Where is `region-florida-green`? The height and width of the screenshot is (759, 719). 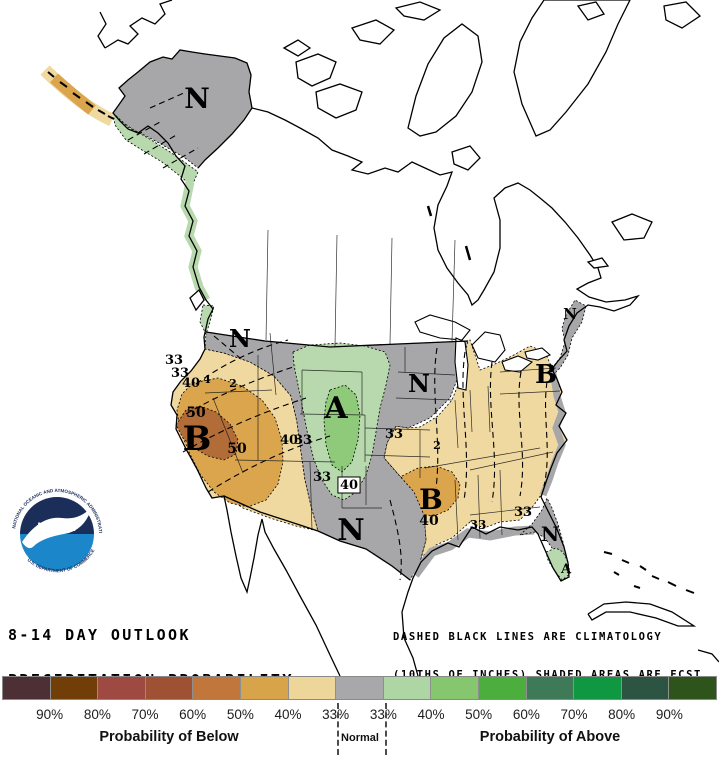 region-florida-green is located at coordinates (558, 564).